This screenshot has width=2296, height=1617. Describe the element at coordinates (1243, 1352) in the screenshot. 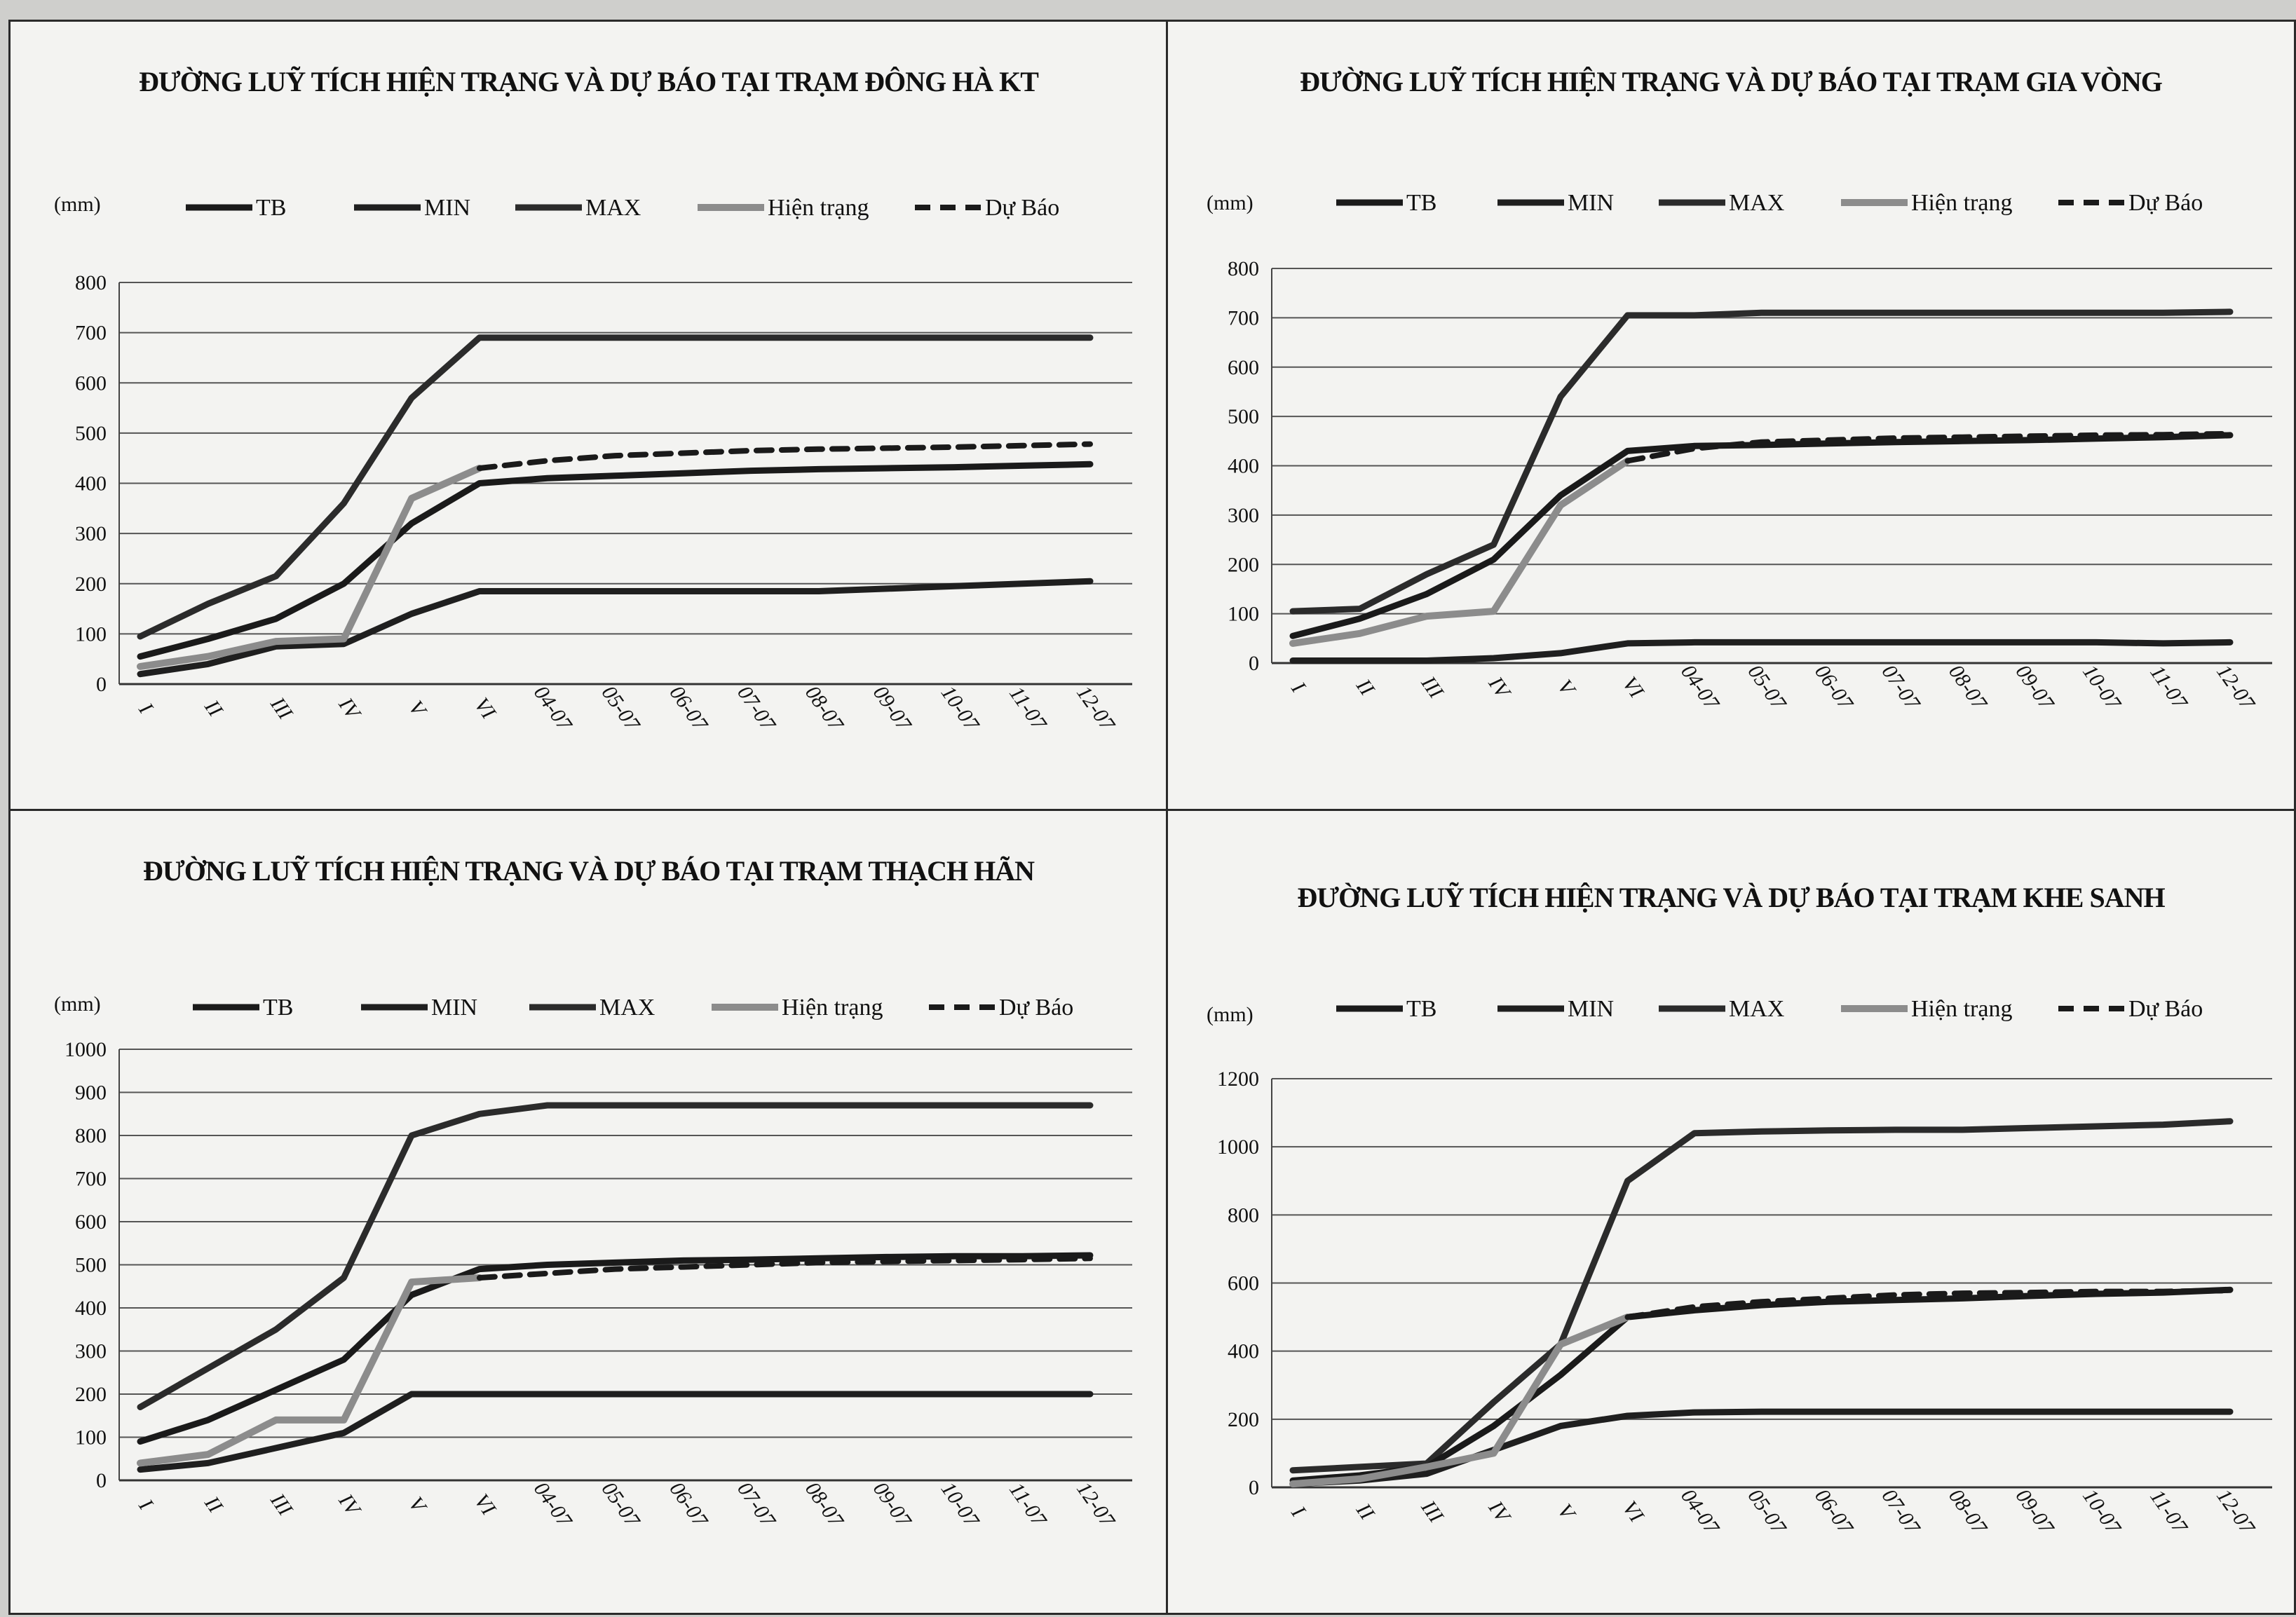

I see `y-tick-label: 400` at that location.